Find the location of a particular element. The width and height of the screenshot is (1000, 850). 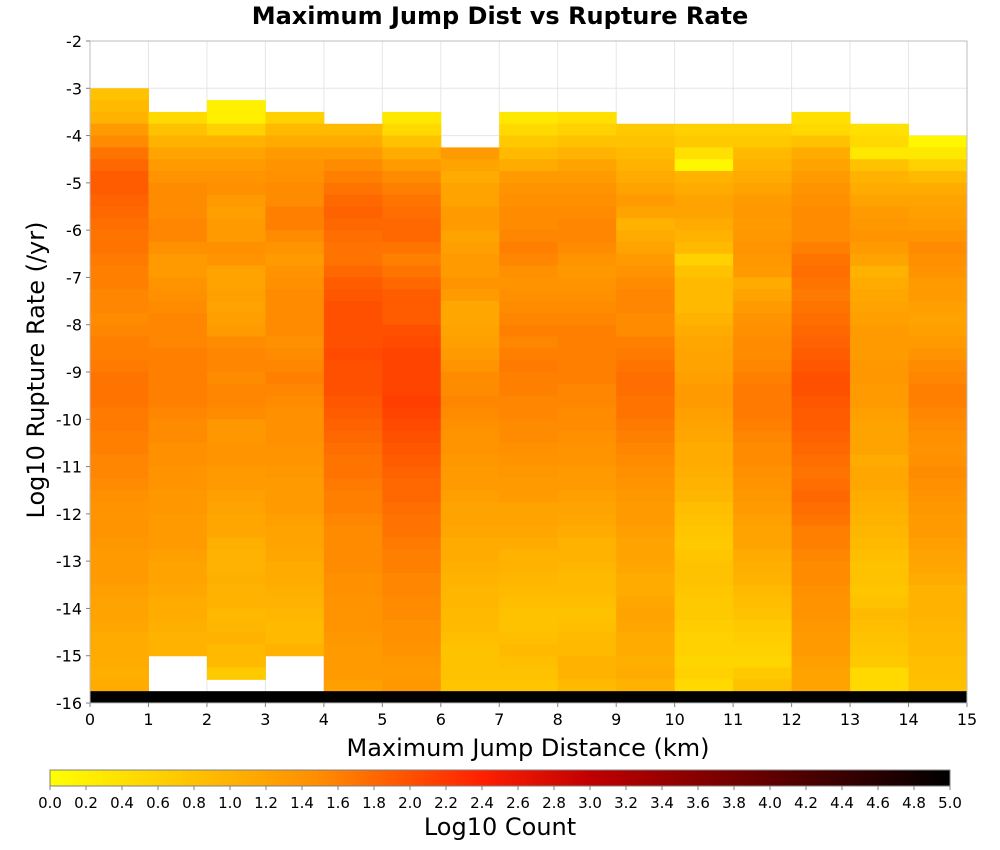

colorbar-tick-label: 2.4 is located at coordinates (482, 803).